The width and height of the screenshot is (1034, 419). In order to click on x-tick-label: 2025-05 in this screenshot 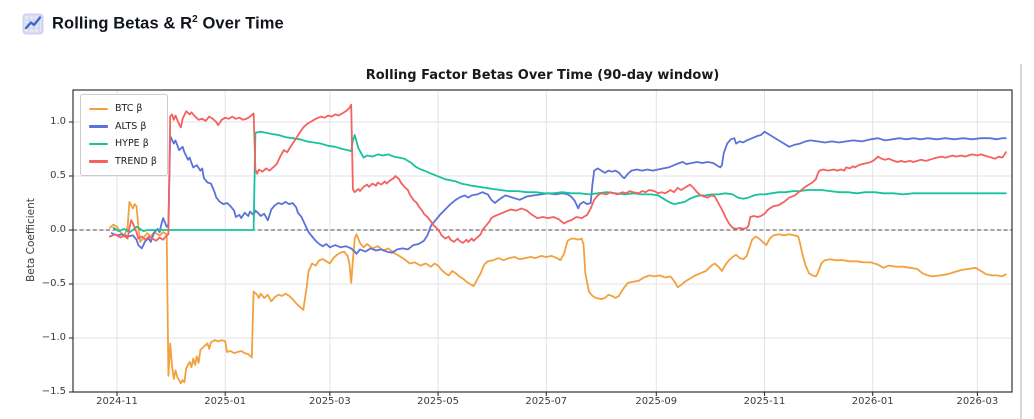, I will do `click(438, 401)`.